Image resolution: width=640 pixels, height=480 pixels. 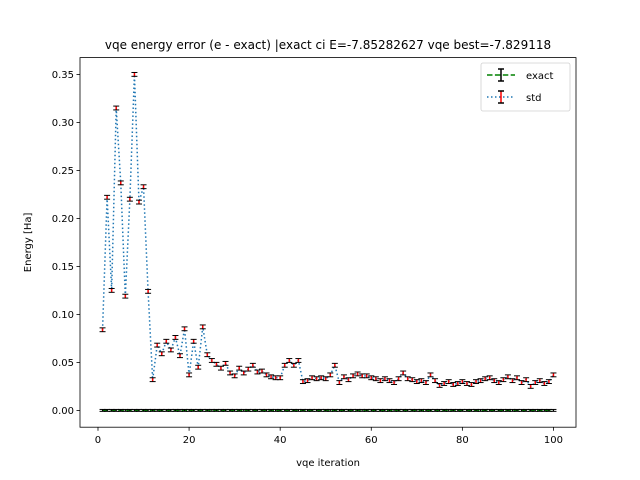 What do you see at coordinates (501, 97) in the screenshot?
I see `legend-std-marker` at bounding box center [501, 97].